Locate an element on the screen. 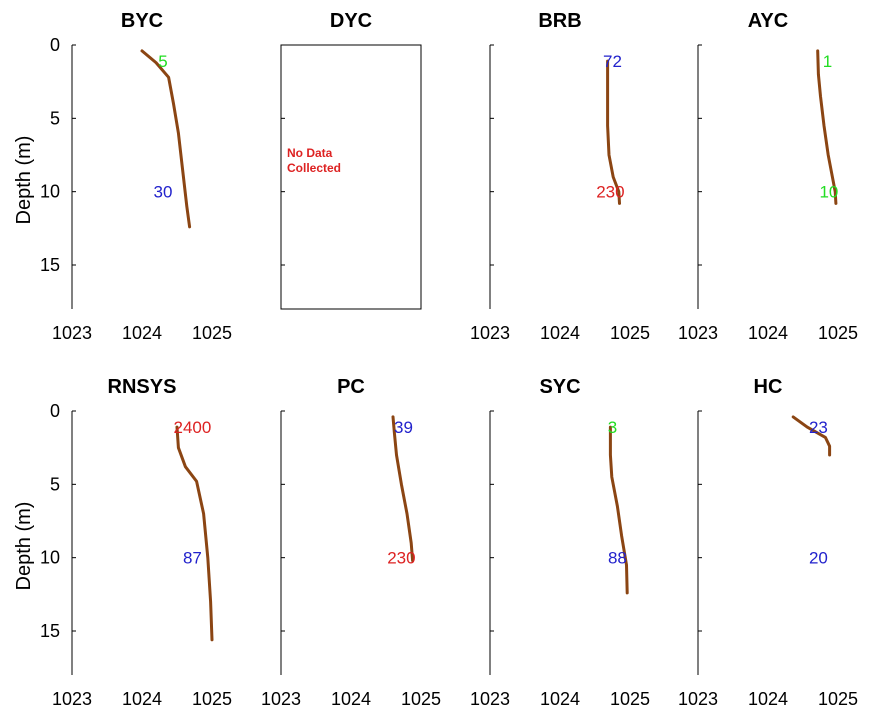 This screenshot has width=886, height=708. panel-title: AYC is located at coordinates (768, 21).